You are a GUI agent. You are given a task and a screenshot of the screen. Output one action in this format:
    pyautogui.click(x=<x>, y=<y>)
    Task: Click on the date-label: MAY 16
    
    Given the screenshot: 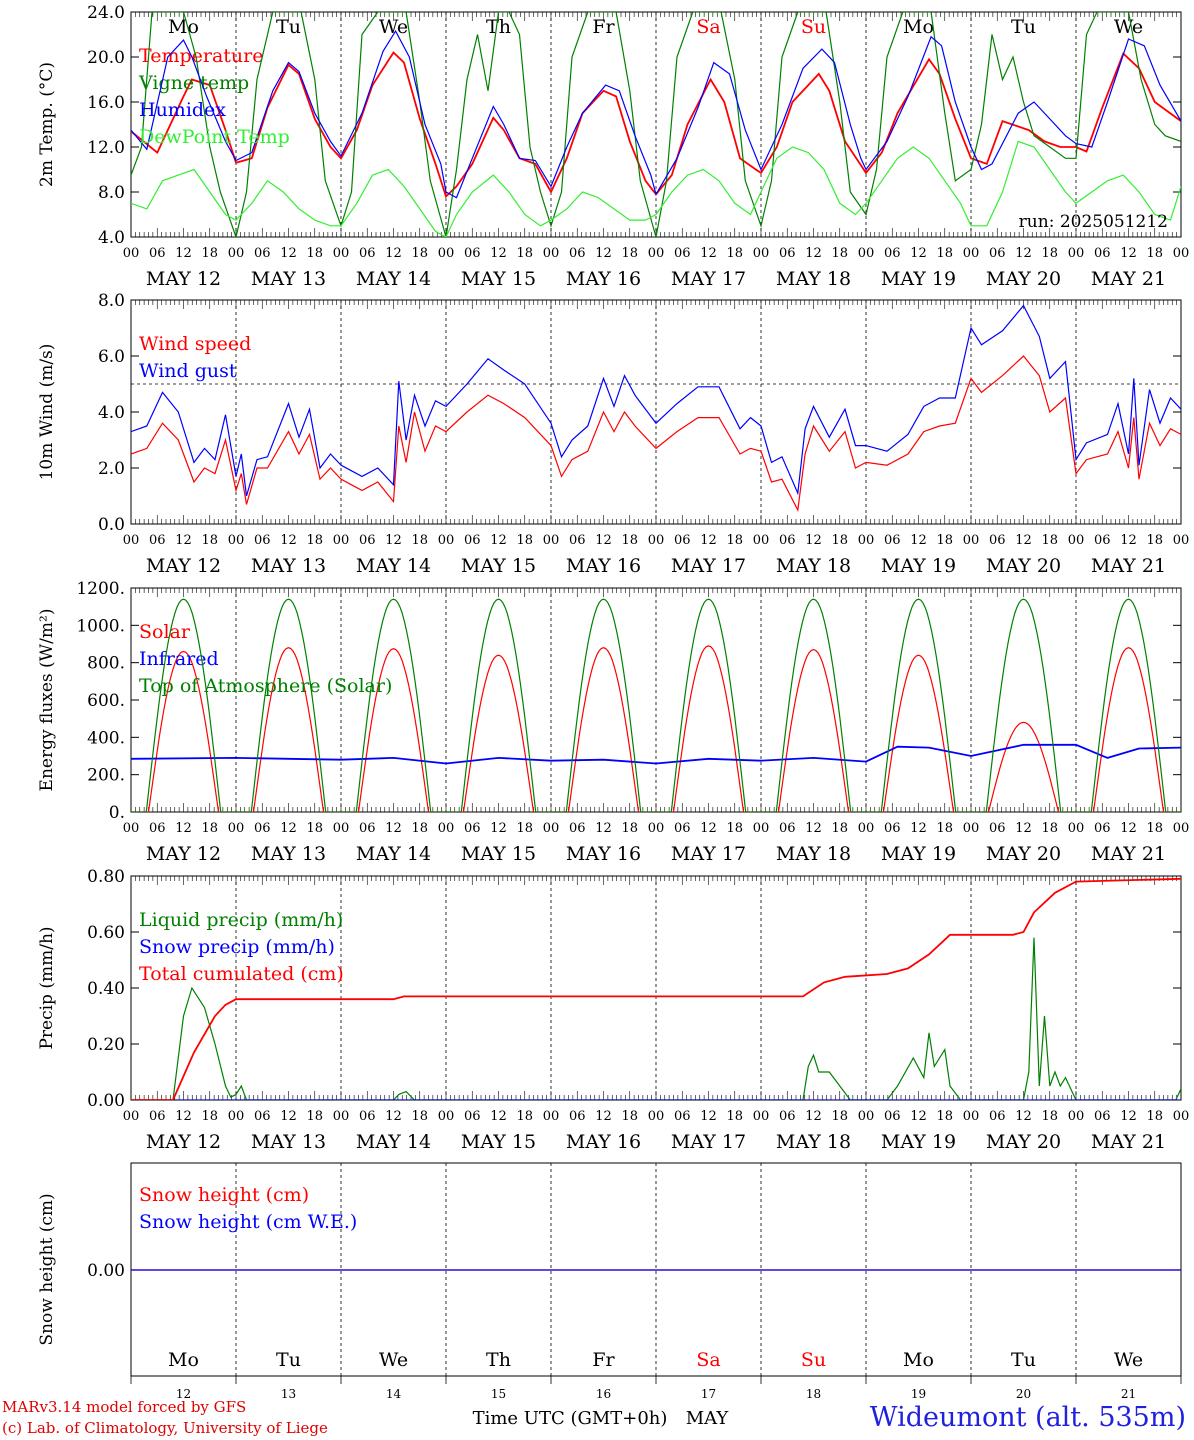 What is the action you would take?
    pyautogui.click(x=603, y=279)
    